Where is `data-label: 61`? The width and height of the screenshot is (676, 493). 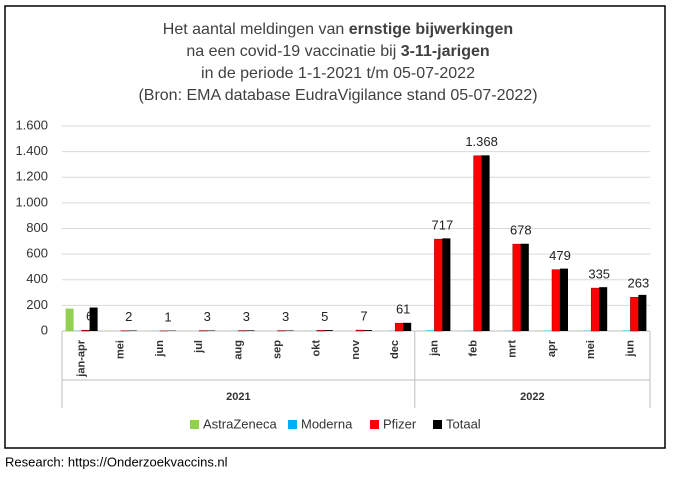
data-label: 61 is located at coordinates (403, 309).